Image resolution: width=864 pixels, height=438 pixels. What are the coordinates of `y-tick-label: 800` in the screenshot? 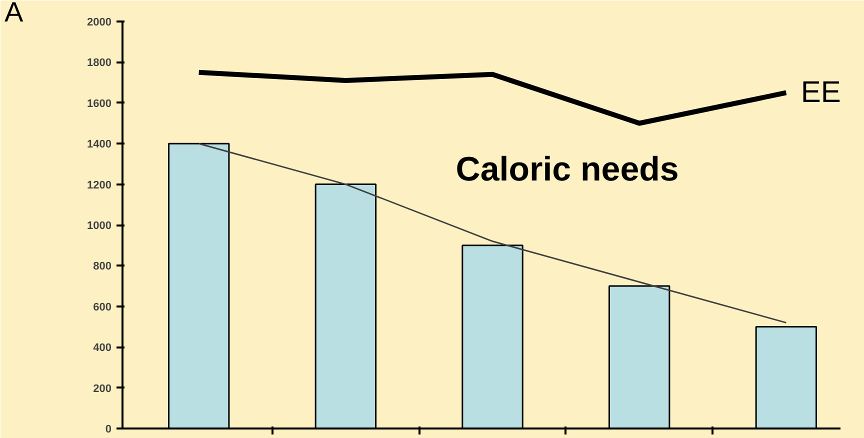 It's located at (102, 266).